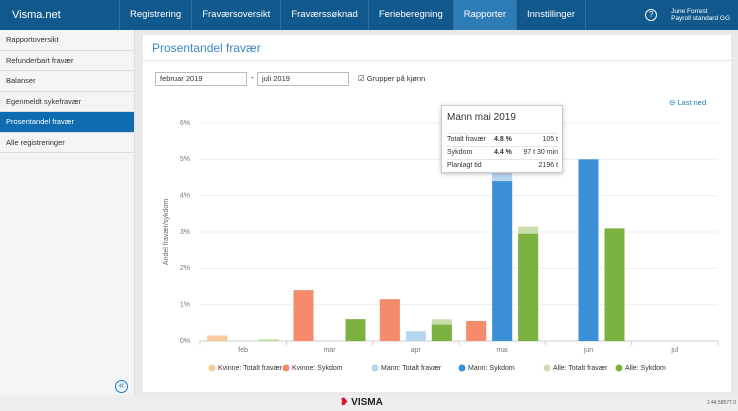 Image resolution: width=738 pixels, height=411 pixels. I want to click on nav-item: Ferieberegning, so click(411, 15).